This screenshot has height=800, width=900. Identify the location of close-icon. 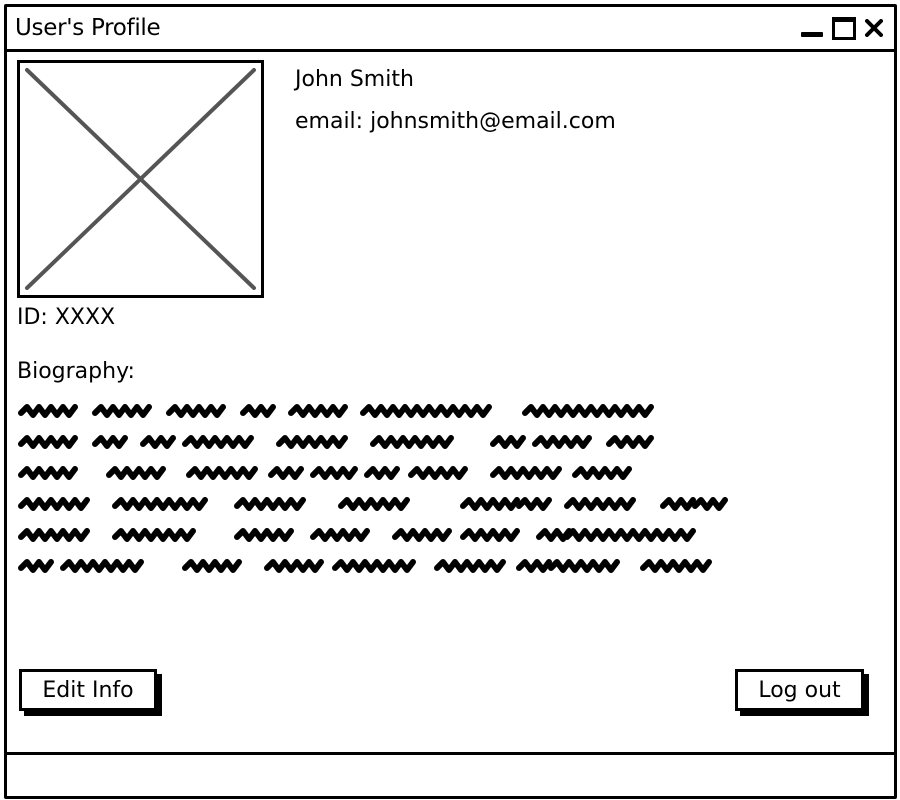
(874, 27).